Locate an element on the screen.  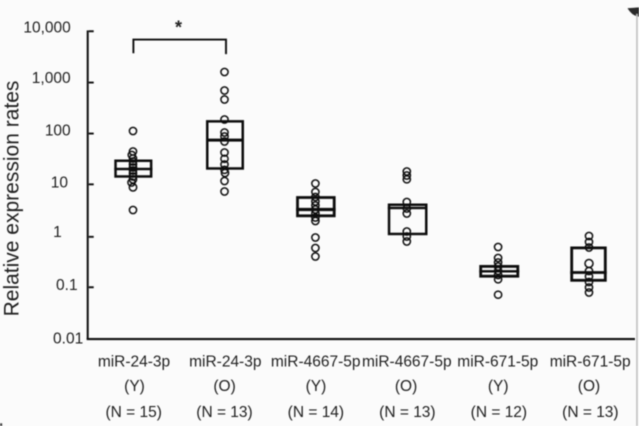
svg-text: 0.1 is located at coordinates (67, 285).